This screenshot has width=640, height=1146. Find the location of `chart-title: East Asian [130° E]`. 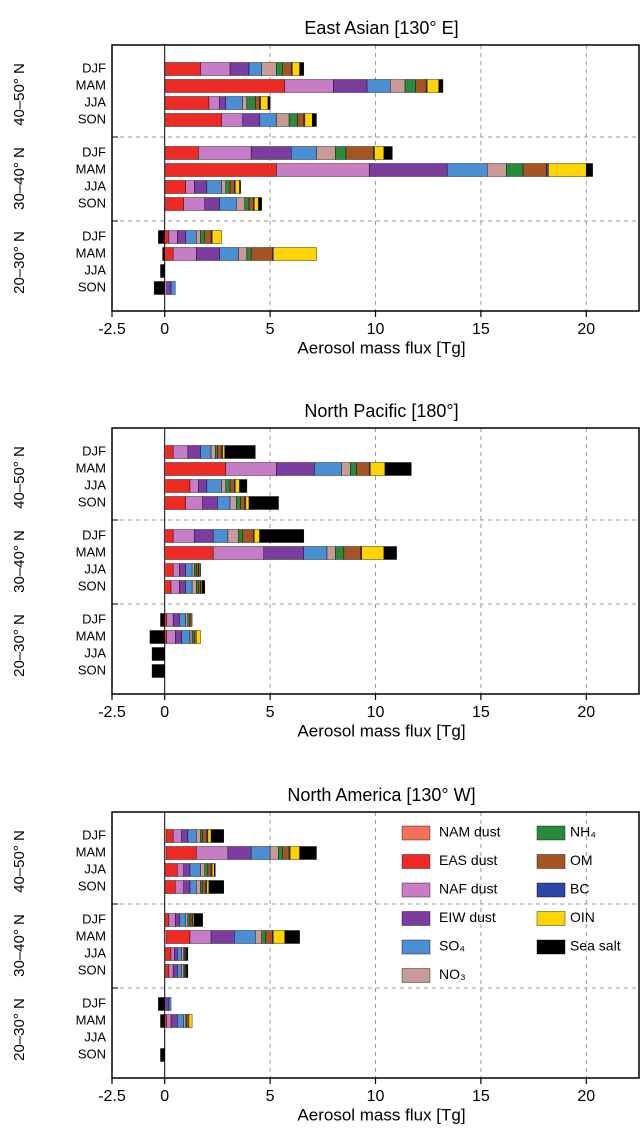

chart-title: East Asian [130° E] is located at coordinates (381, 28).